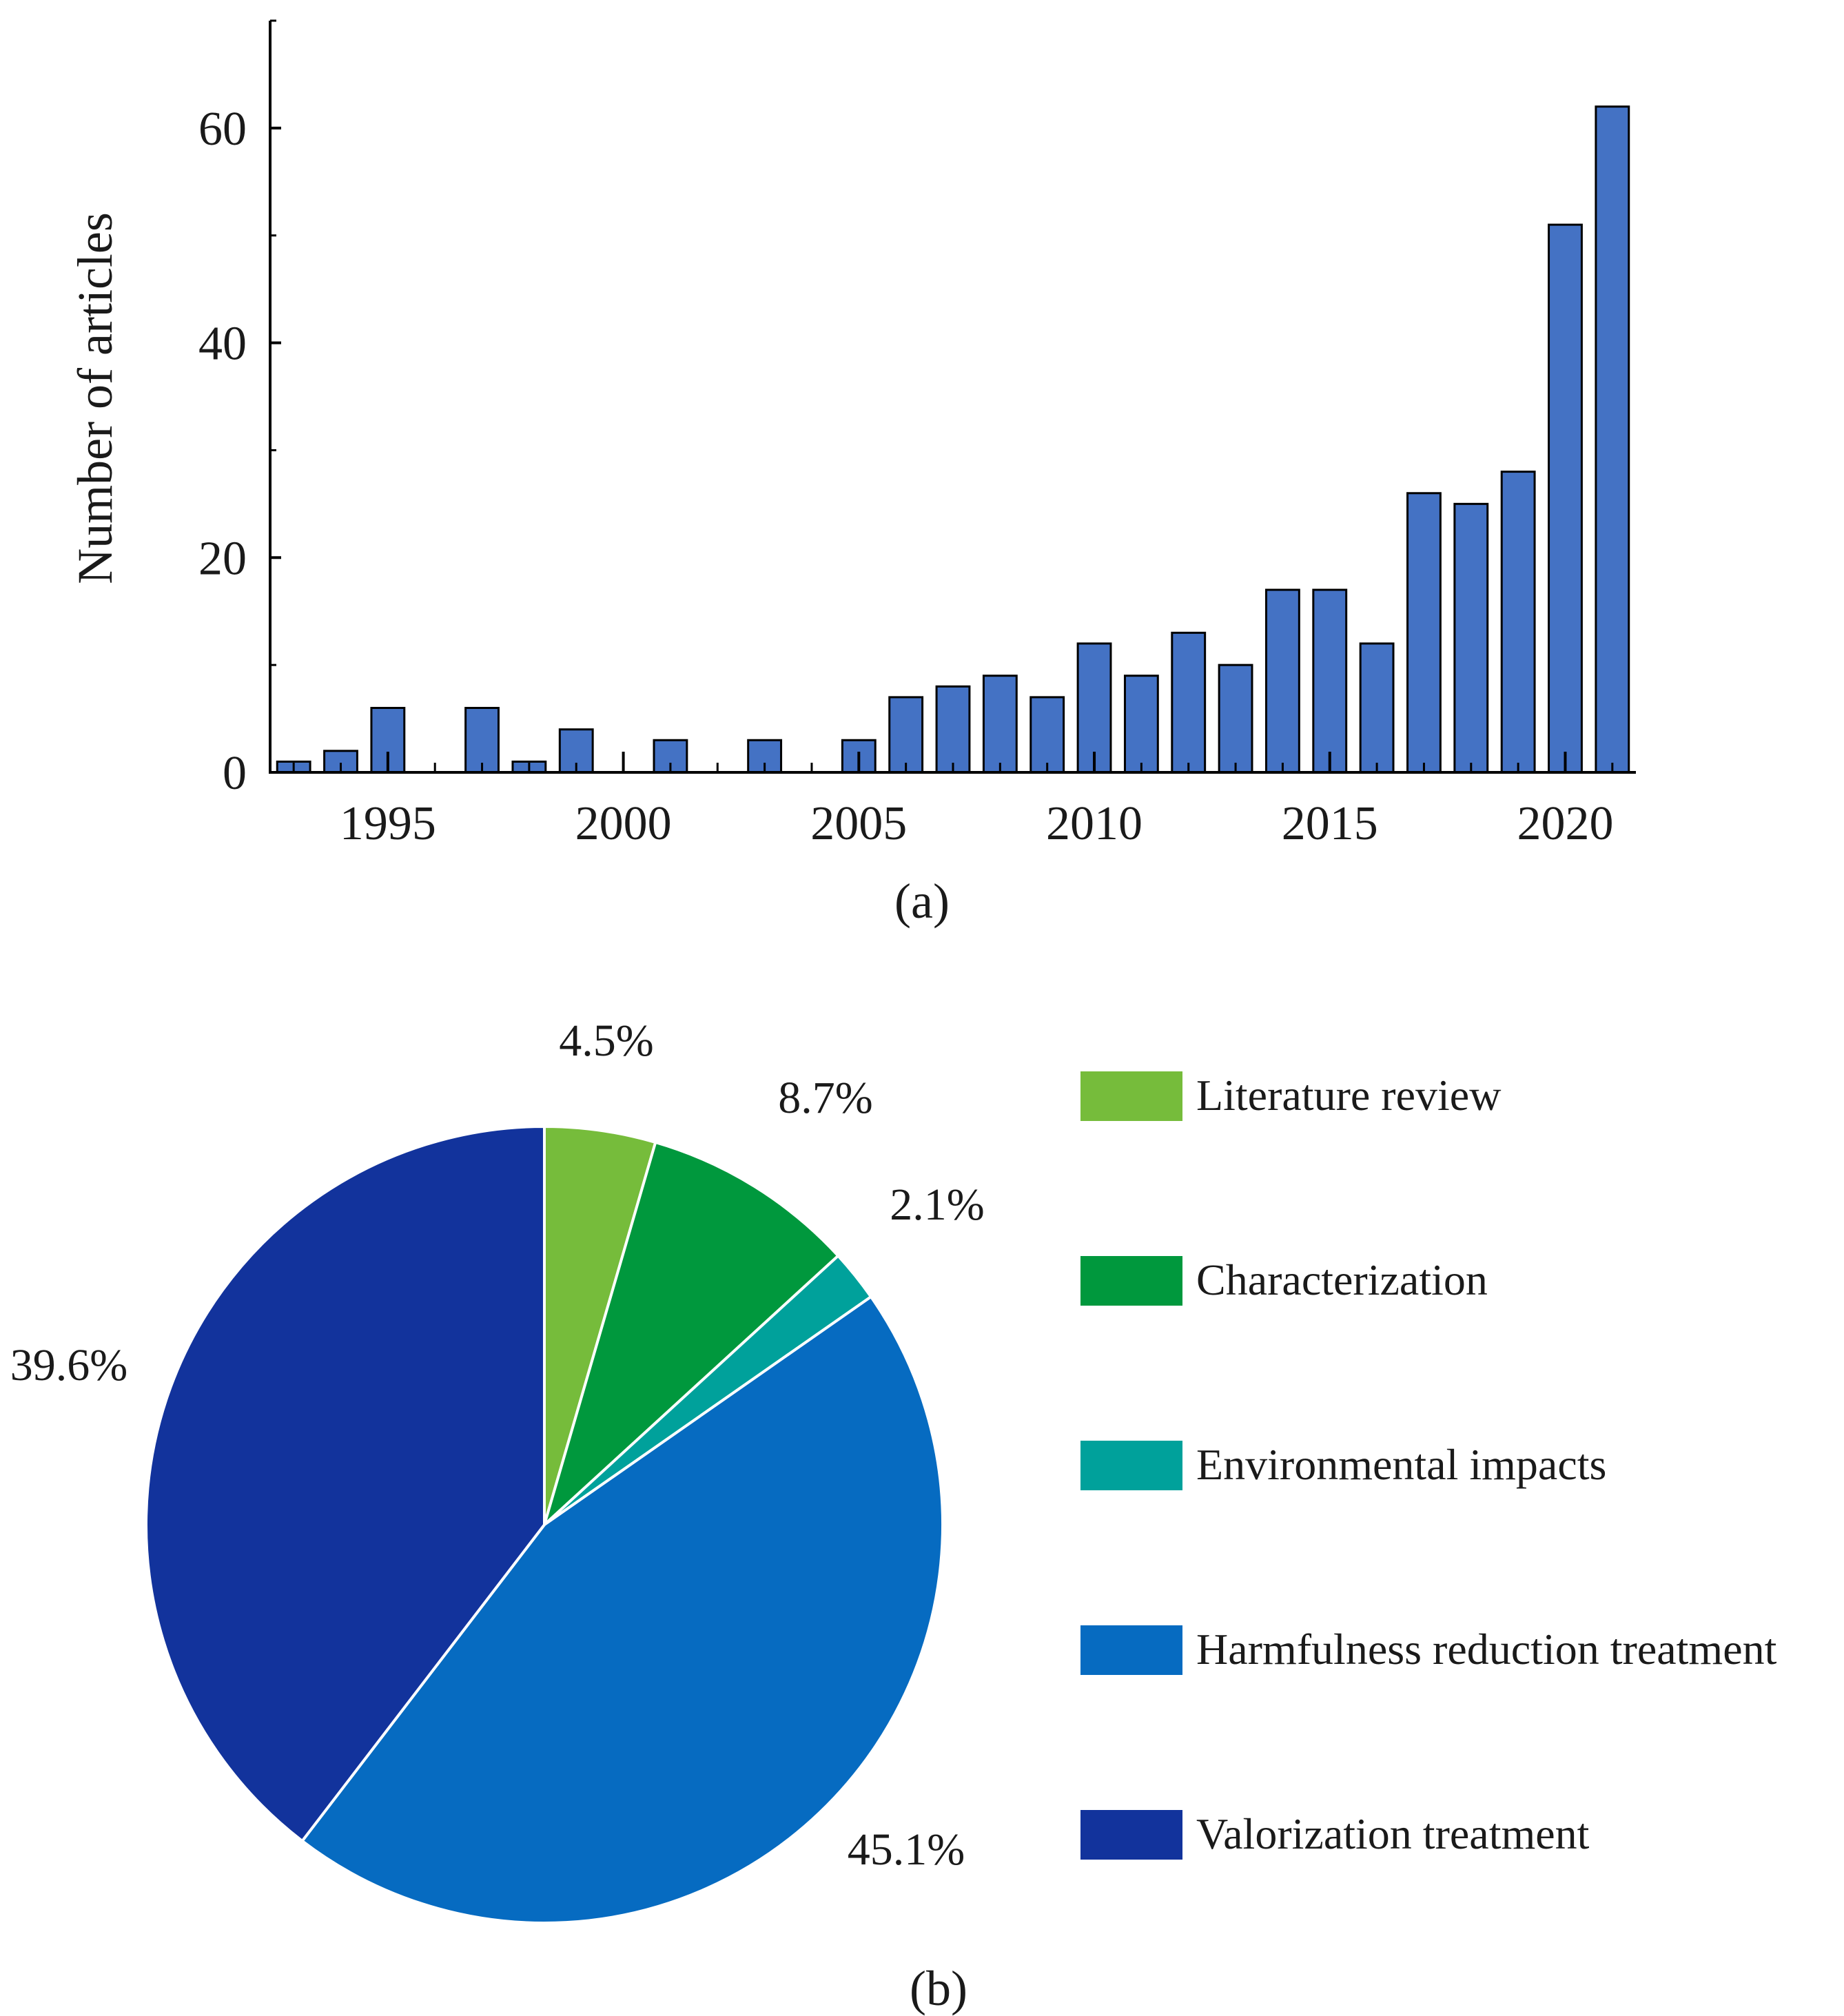 Image resolution: width=1844 pixels, height=2016 pixels. I want to click on y-tick-label: 20, so click(222, 558).